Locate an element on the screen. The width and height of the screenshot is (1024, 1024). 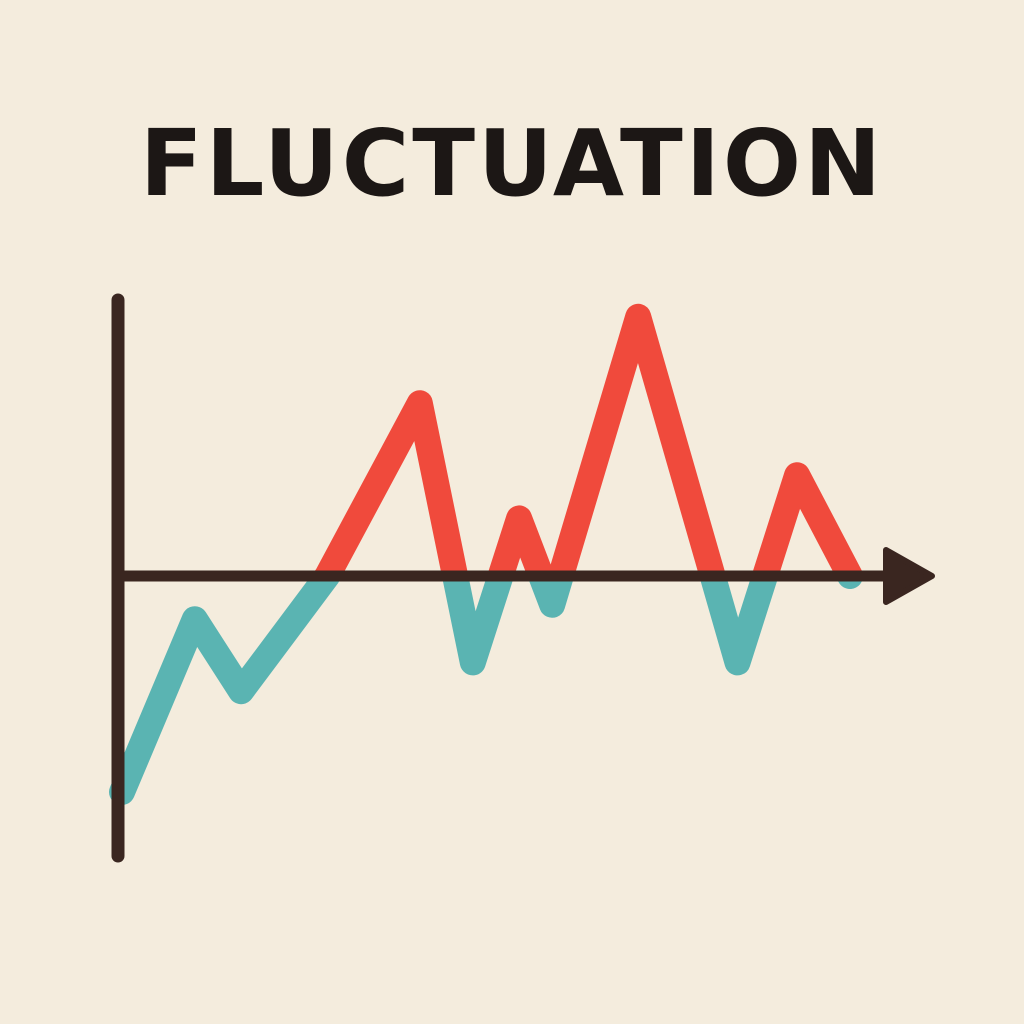
chart-title: FLUCTUATION is located at coordinates (512, 163).